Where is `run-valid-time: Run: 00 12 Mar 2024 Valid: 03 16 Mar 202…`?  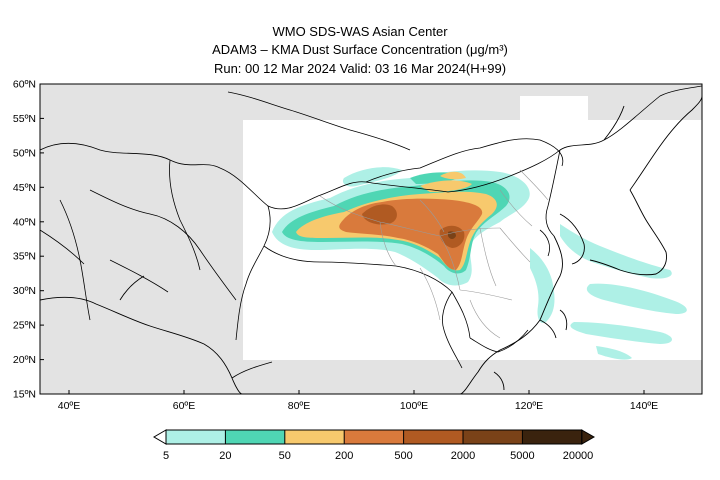 run-valid-time: Run: 00 12 Mar 2024 Valid: 03 16 Mar 202… is located at coordinates (360, 68).